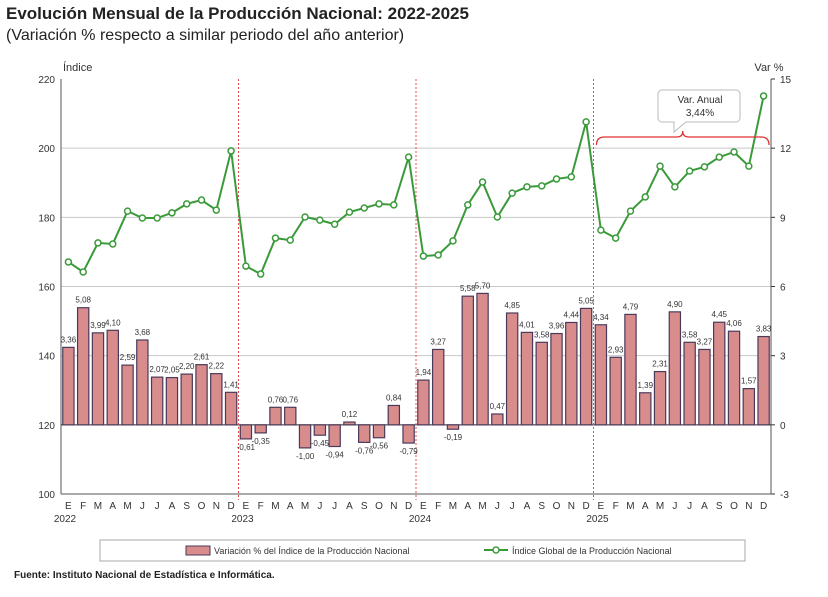 The image size is (828, 597). Describe the element at coordinates (645, 385) in the screenshot. I see `bar-data-label: 1,39` at that location.